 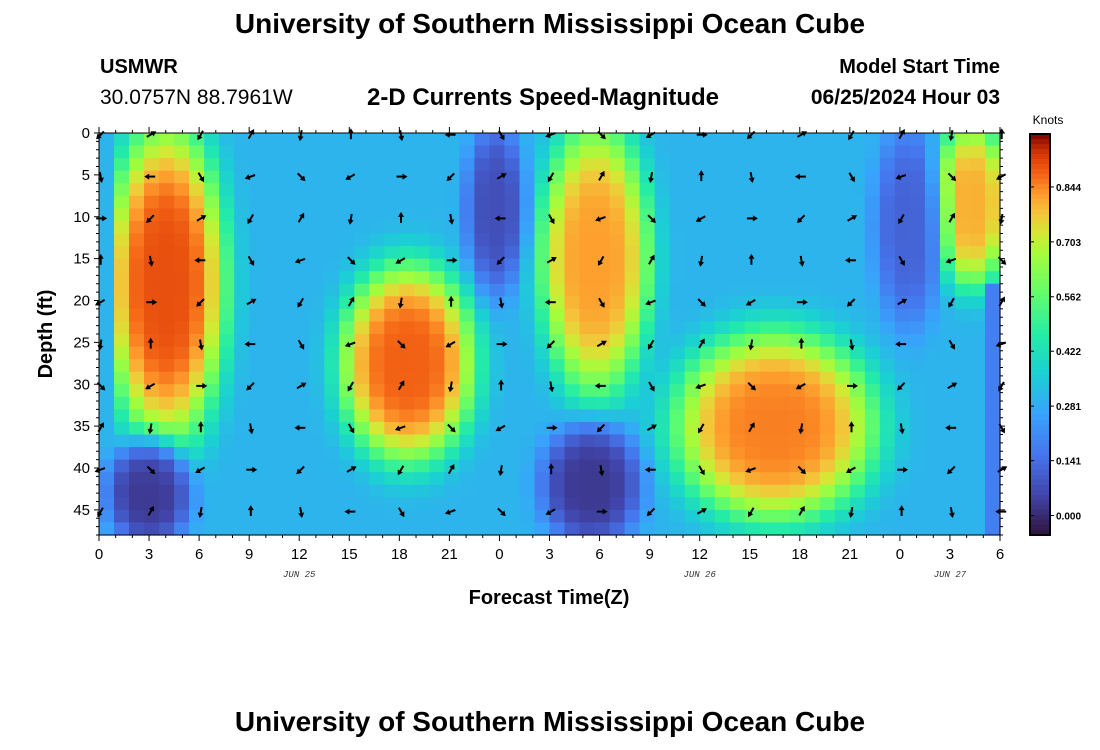 I want to click on x-tick-label: 6, so click(x=199, y=554).